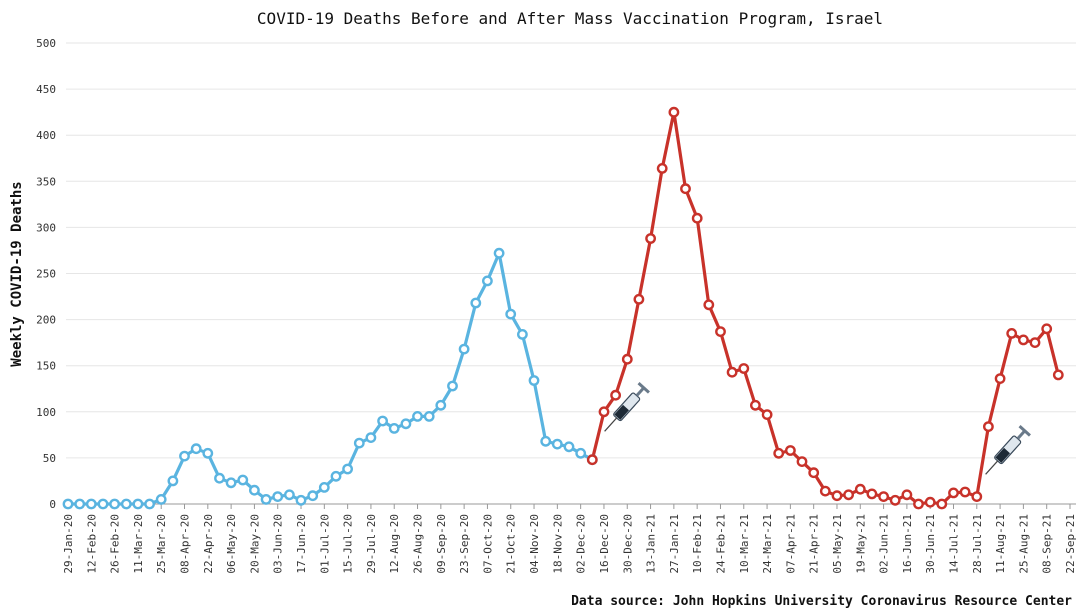  I want to click on x-tick-label: 27-Jan-21, so click(674, 544).